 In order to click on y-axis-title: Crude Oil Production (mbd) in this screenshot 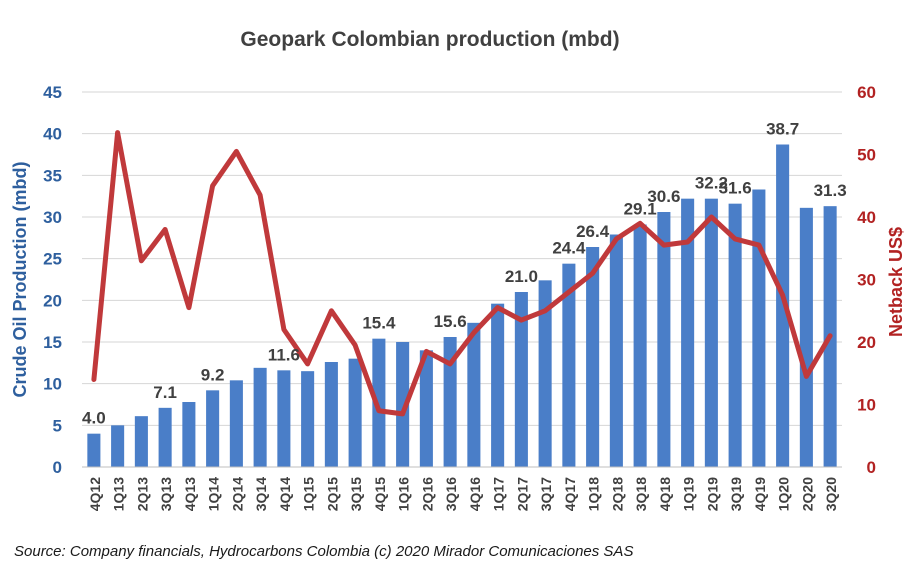, I will do `click(20, 280)`.